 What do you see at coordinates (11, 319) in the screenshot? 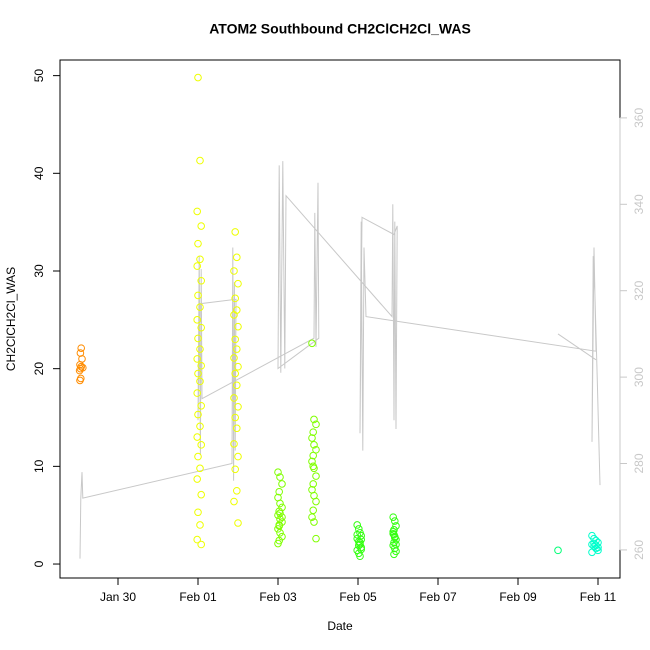
I see `y-axis-label: CH2ClCH2Cl_WAS` at bounding box center [11, 319].